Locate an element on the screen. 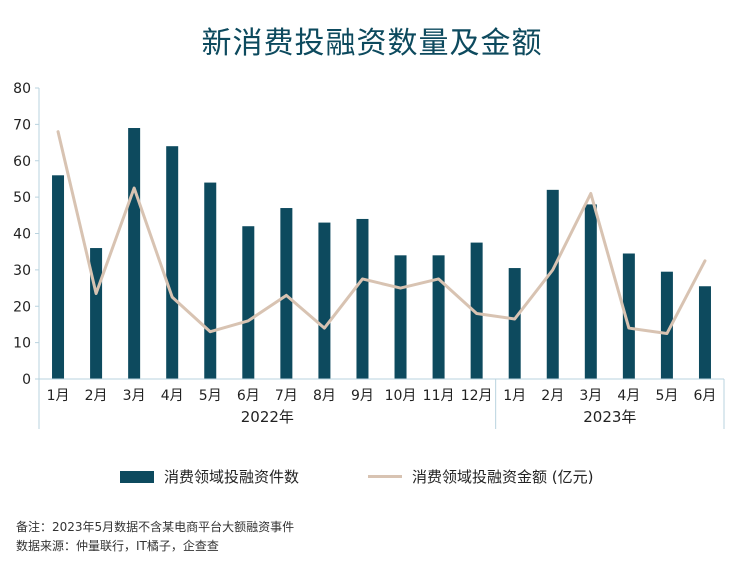 Image resolution: width=744 pixels, height=568 pixels. legend-swatch-bar is located at coordinates (137, 476).